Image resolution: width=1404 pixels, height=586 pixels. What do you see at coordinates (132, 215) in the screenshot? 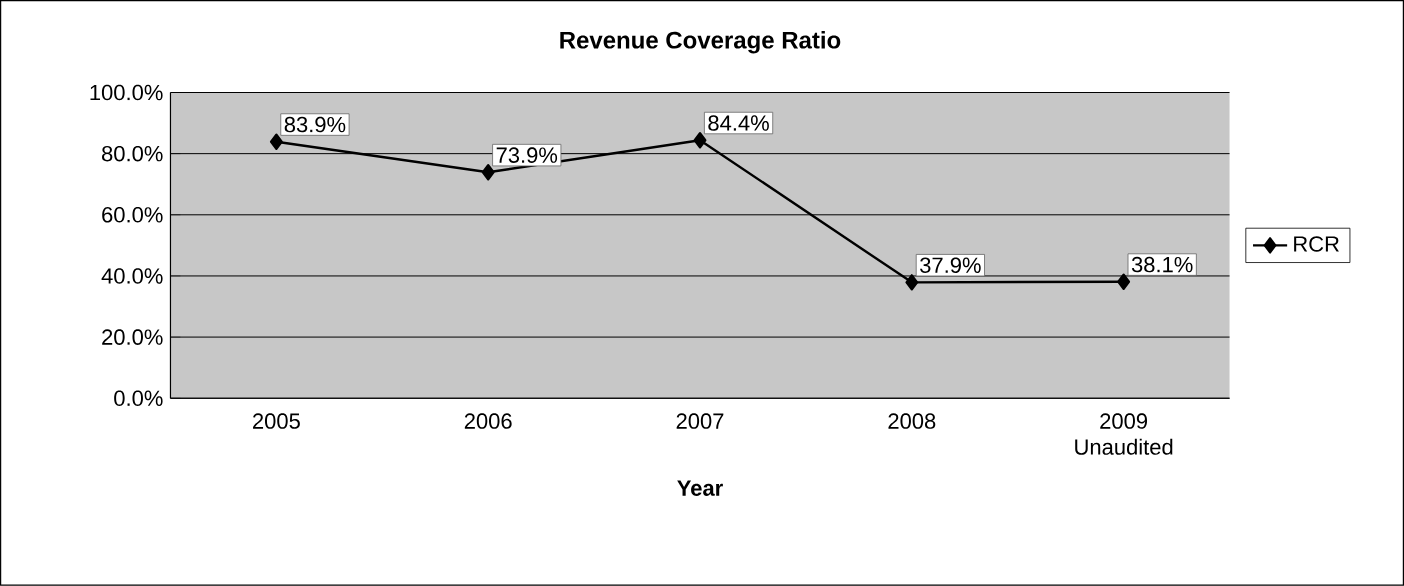
I see `y-tick-label: 60.0%` at bounding box center [132, 215].